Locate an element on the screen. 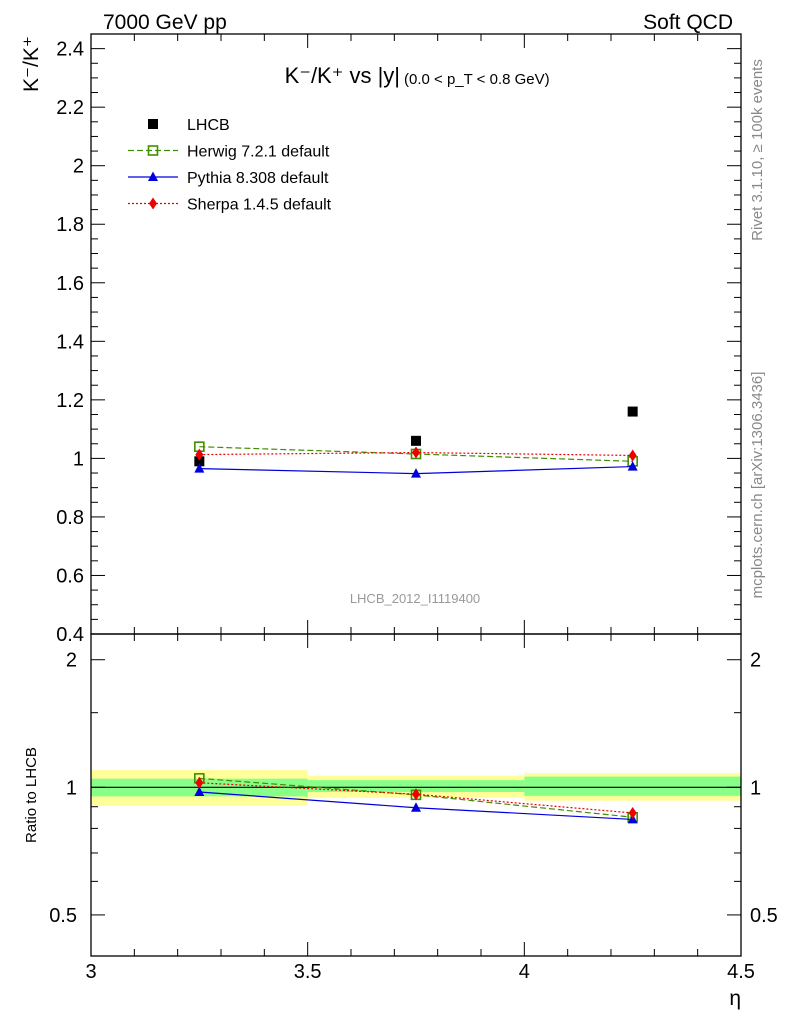  main-y-tick-label: 2 is located at coordinates (78, 167).